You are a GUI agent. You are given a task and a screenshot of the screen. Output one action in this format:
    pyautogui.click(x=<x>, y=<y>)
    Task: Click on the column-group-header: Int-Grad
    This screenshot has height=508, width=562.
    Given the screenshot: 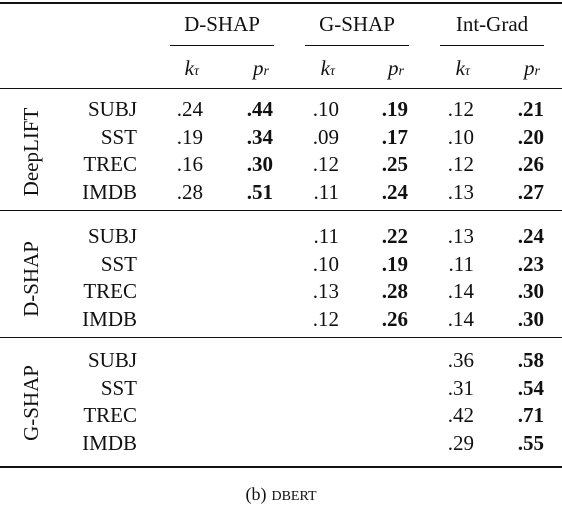 What is the action you would take?
    pyautogui.click(x=492, y=24)
    